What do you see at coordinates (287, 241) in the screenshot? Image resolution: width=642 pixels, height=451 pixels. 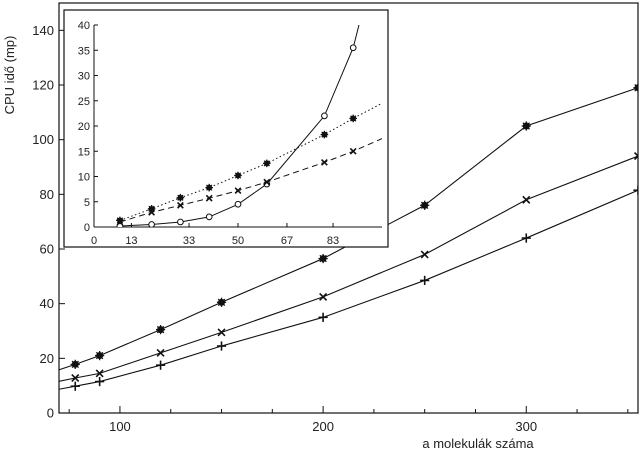 I see `inset-x-tick-label: 67` at bounding box center [287, 241].